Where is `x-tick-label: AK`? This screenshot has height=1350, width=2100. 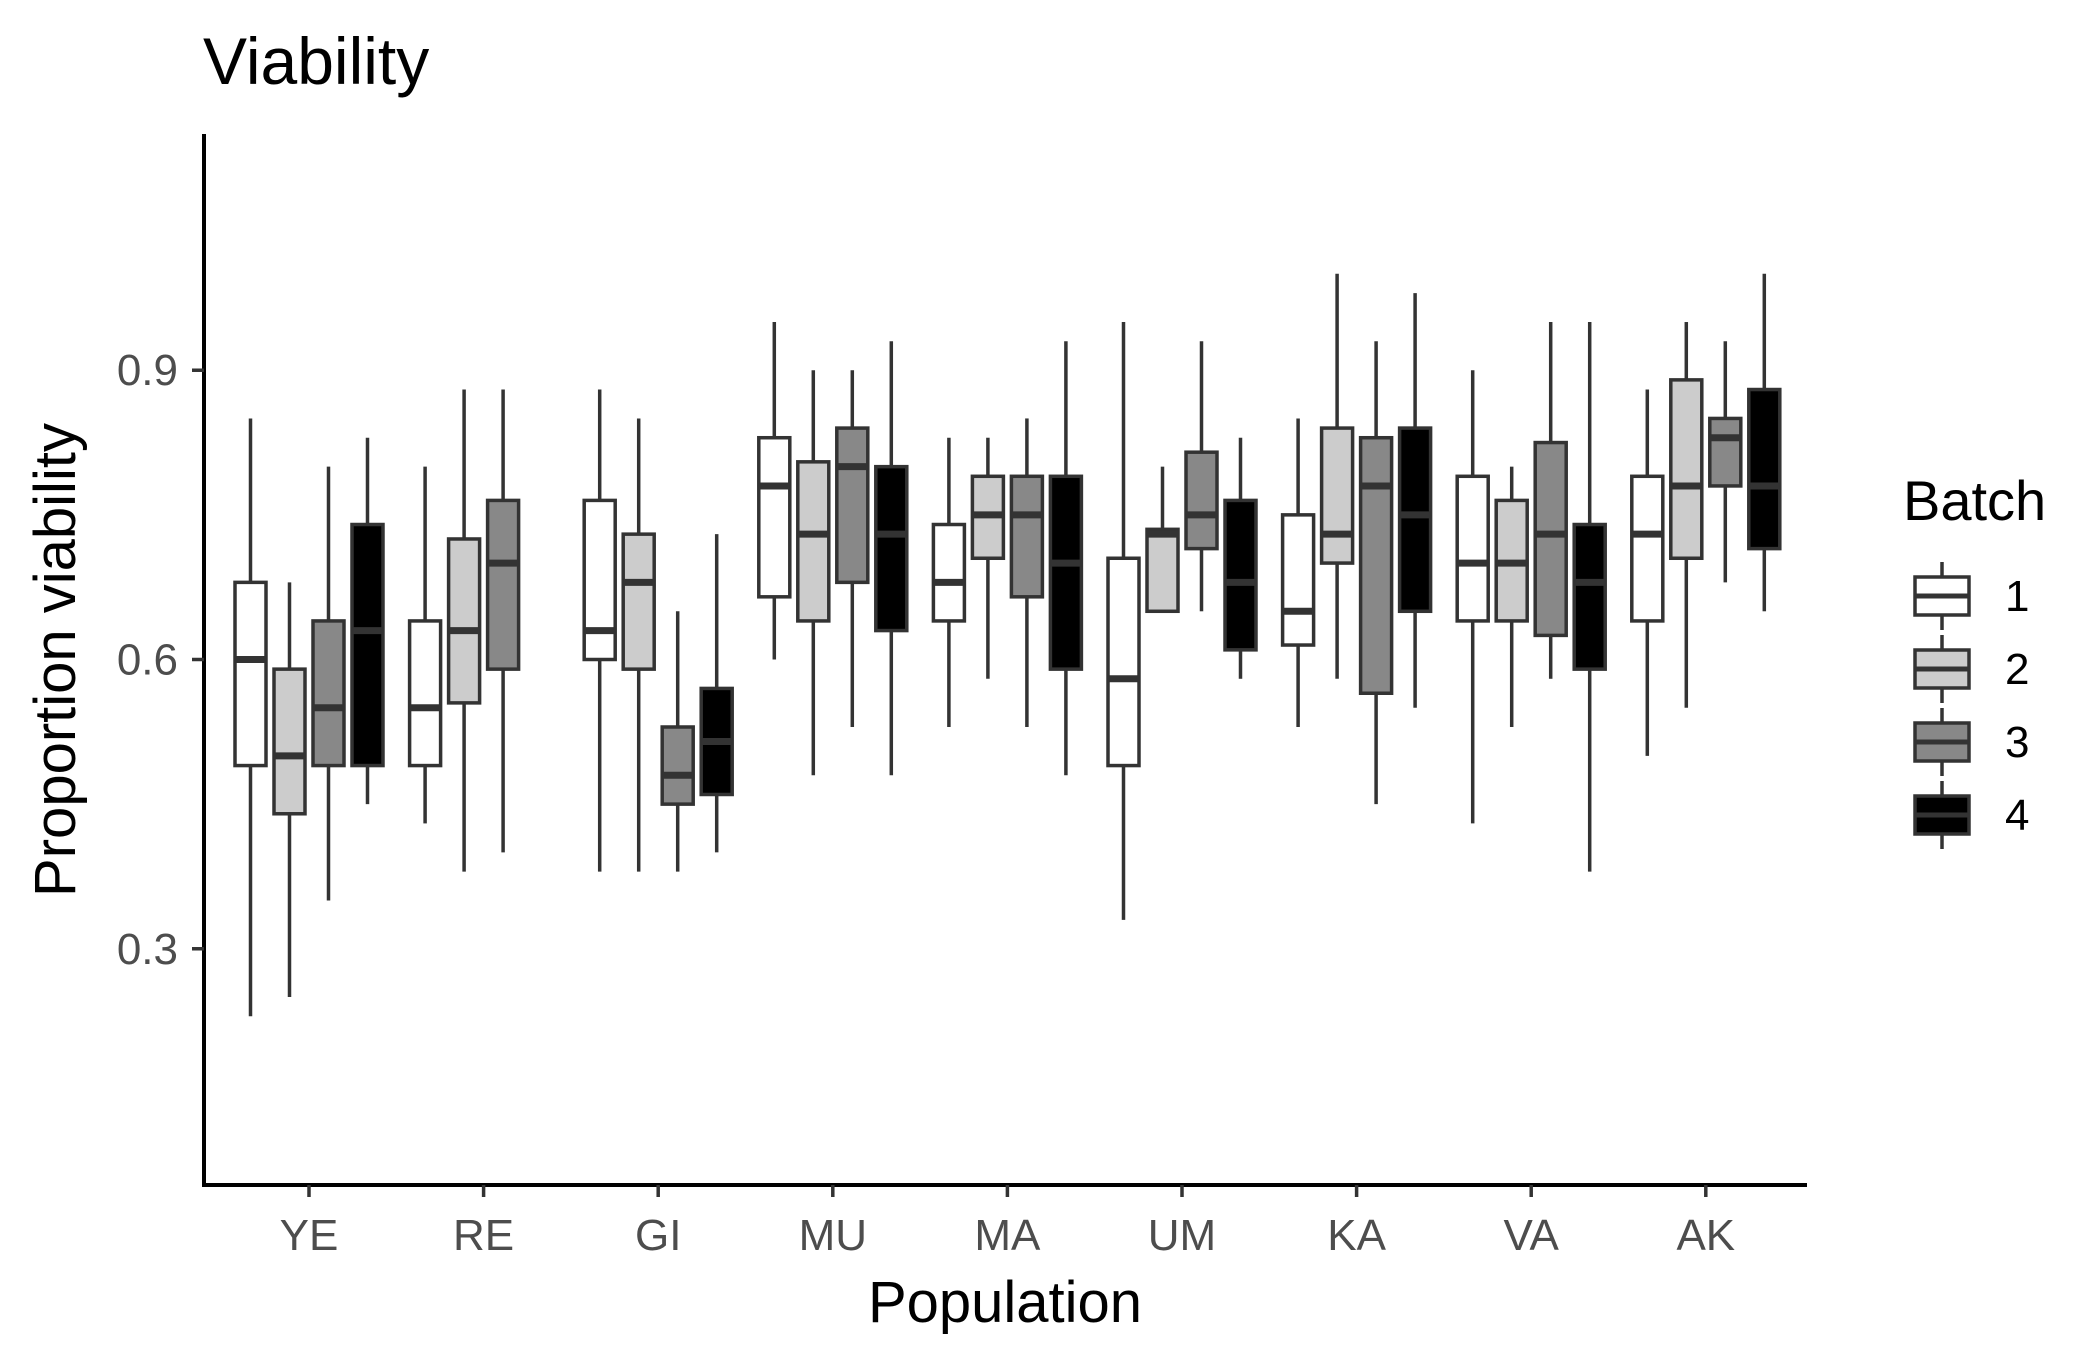 x-tick-label: AK is located at coordinates (1705, 1235).